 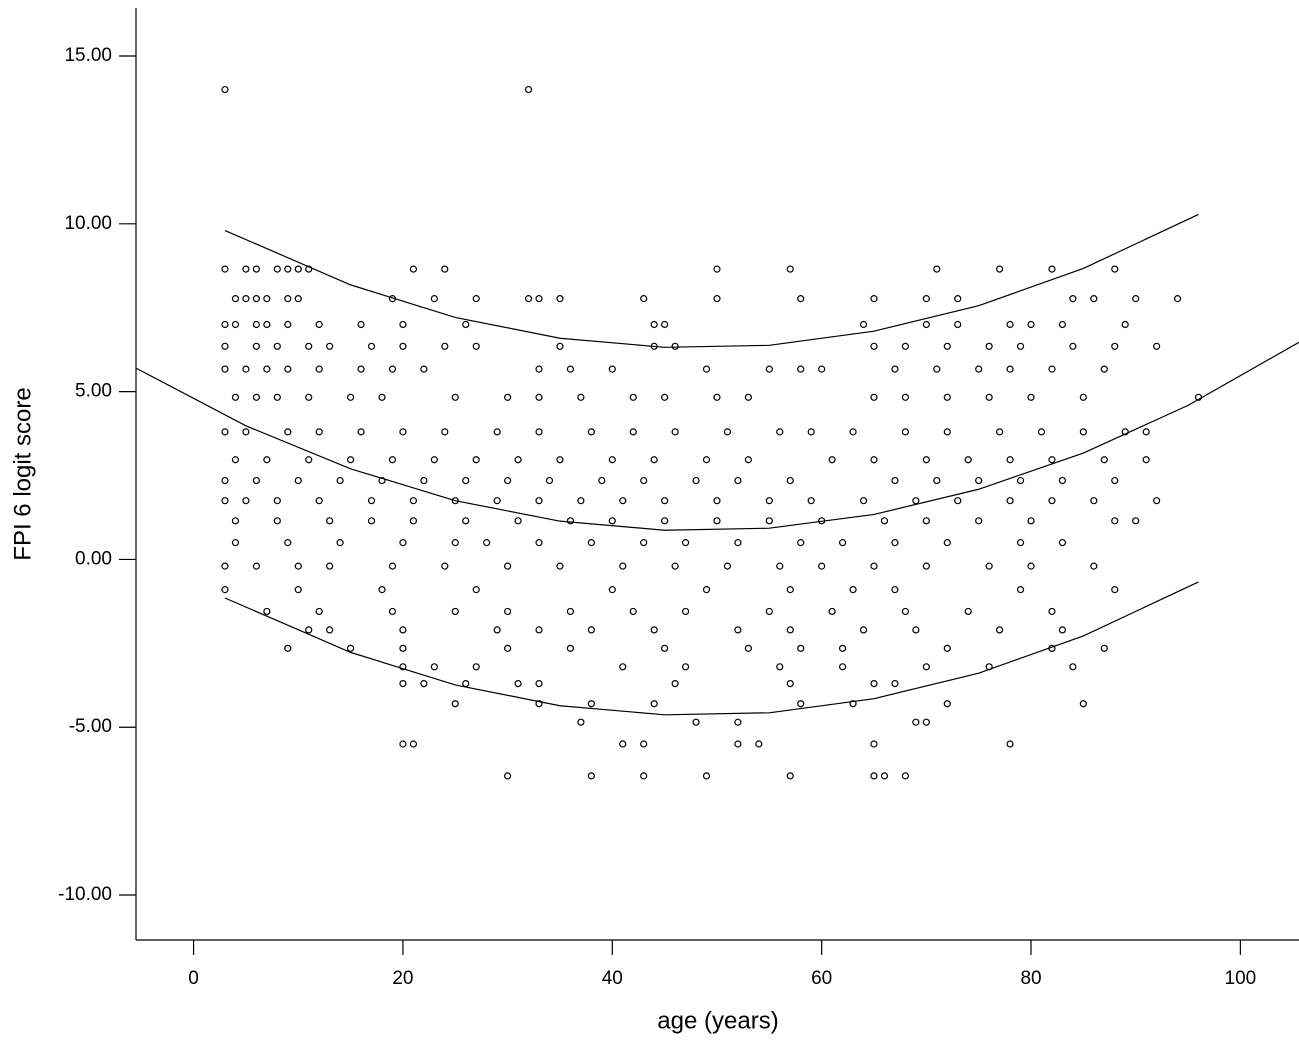 What do you see at coordinates (90, 726) in the screenshot?
I see `y-tick-label: -5.00` at bounding box center [90, 726].